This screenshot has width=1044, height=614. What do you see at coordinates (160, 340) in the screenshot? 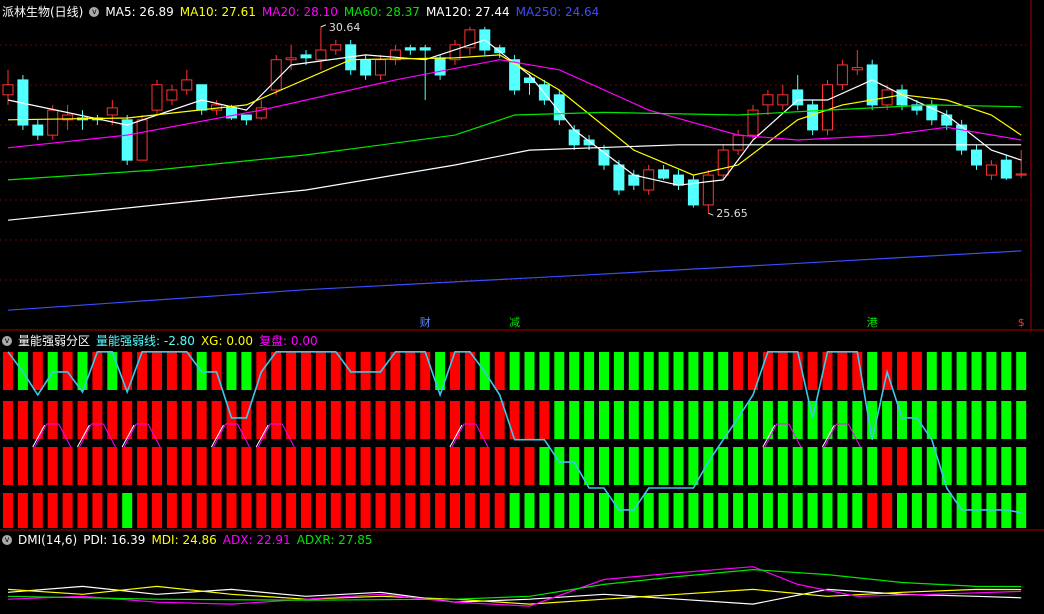
I see `zone-header: v 量能强弱分区 量能强弱线: -2.80 XG: 0.00 复盘: 0.00` at bounding box center [160, 340].